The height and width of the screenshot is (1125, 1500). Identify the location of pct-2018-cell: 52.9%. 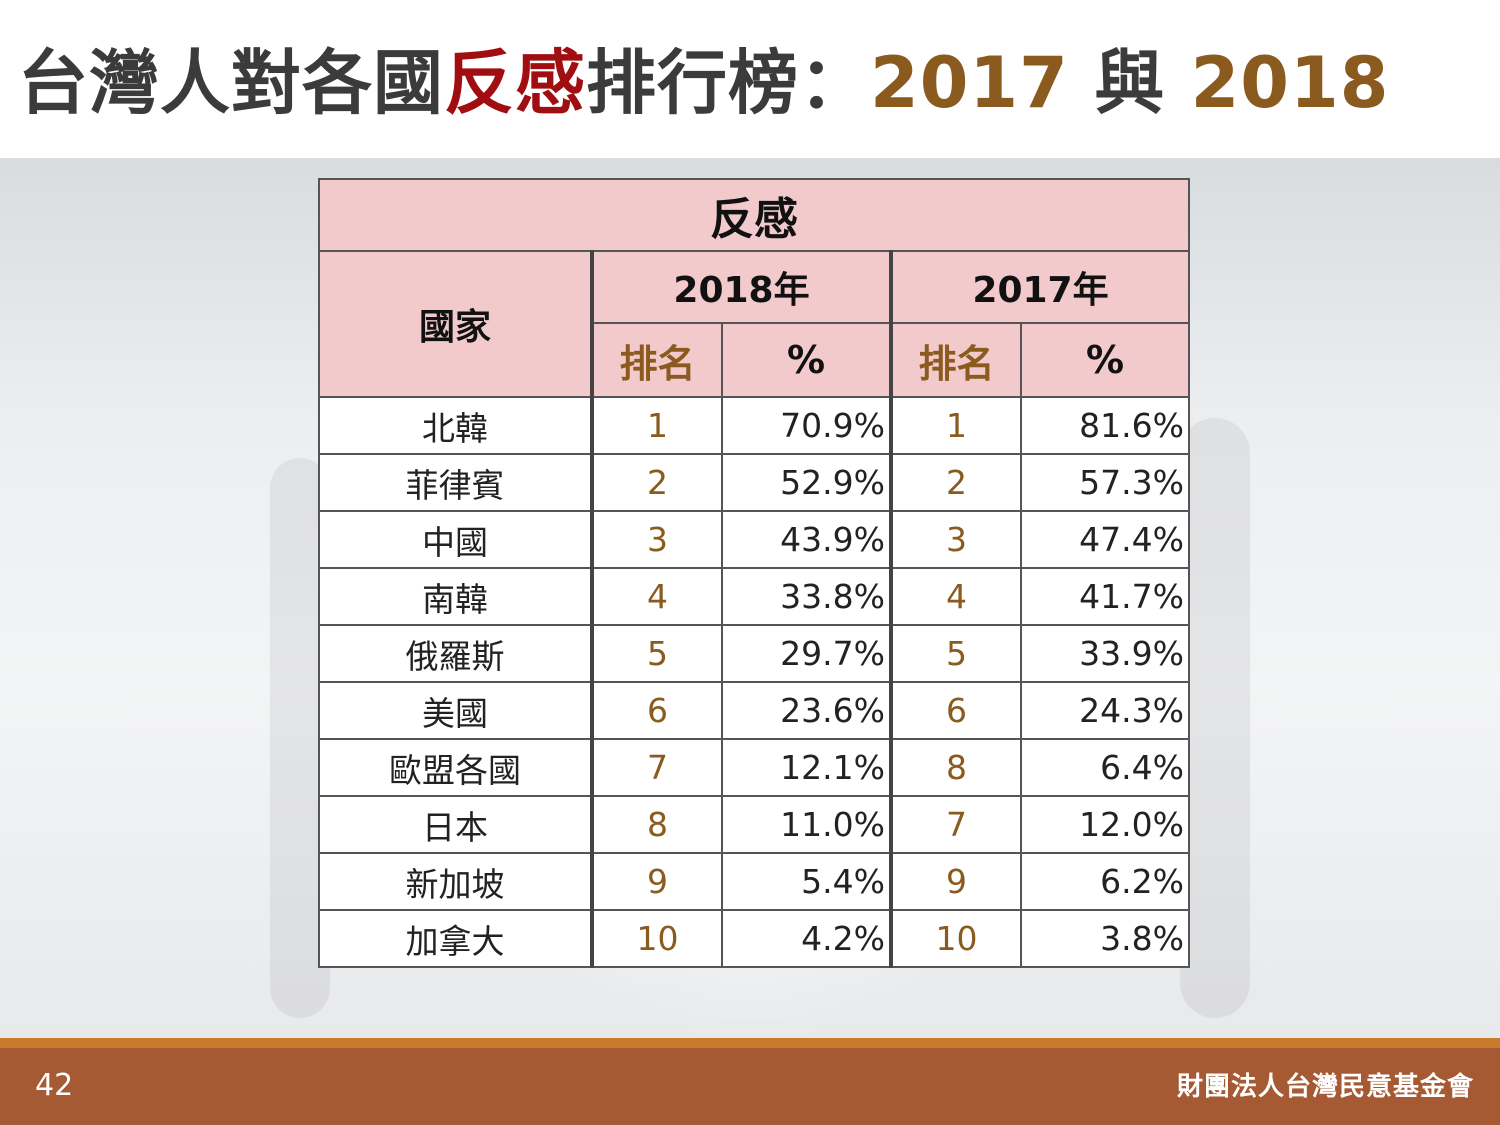
(806, 482).